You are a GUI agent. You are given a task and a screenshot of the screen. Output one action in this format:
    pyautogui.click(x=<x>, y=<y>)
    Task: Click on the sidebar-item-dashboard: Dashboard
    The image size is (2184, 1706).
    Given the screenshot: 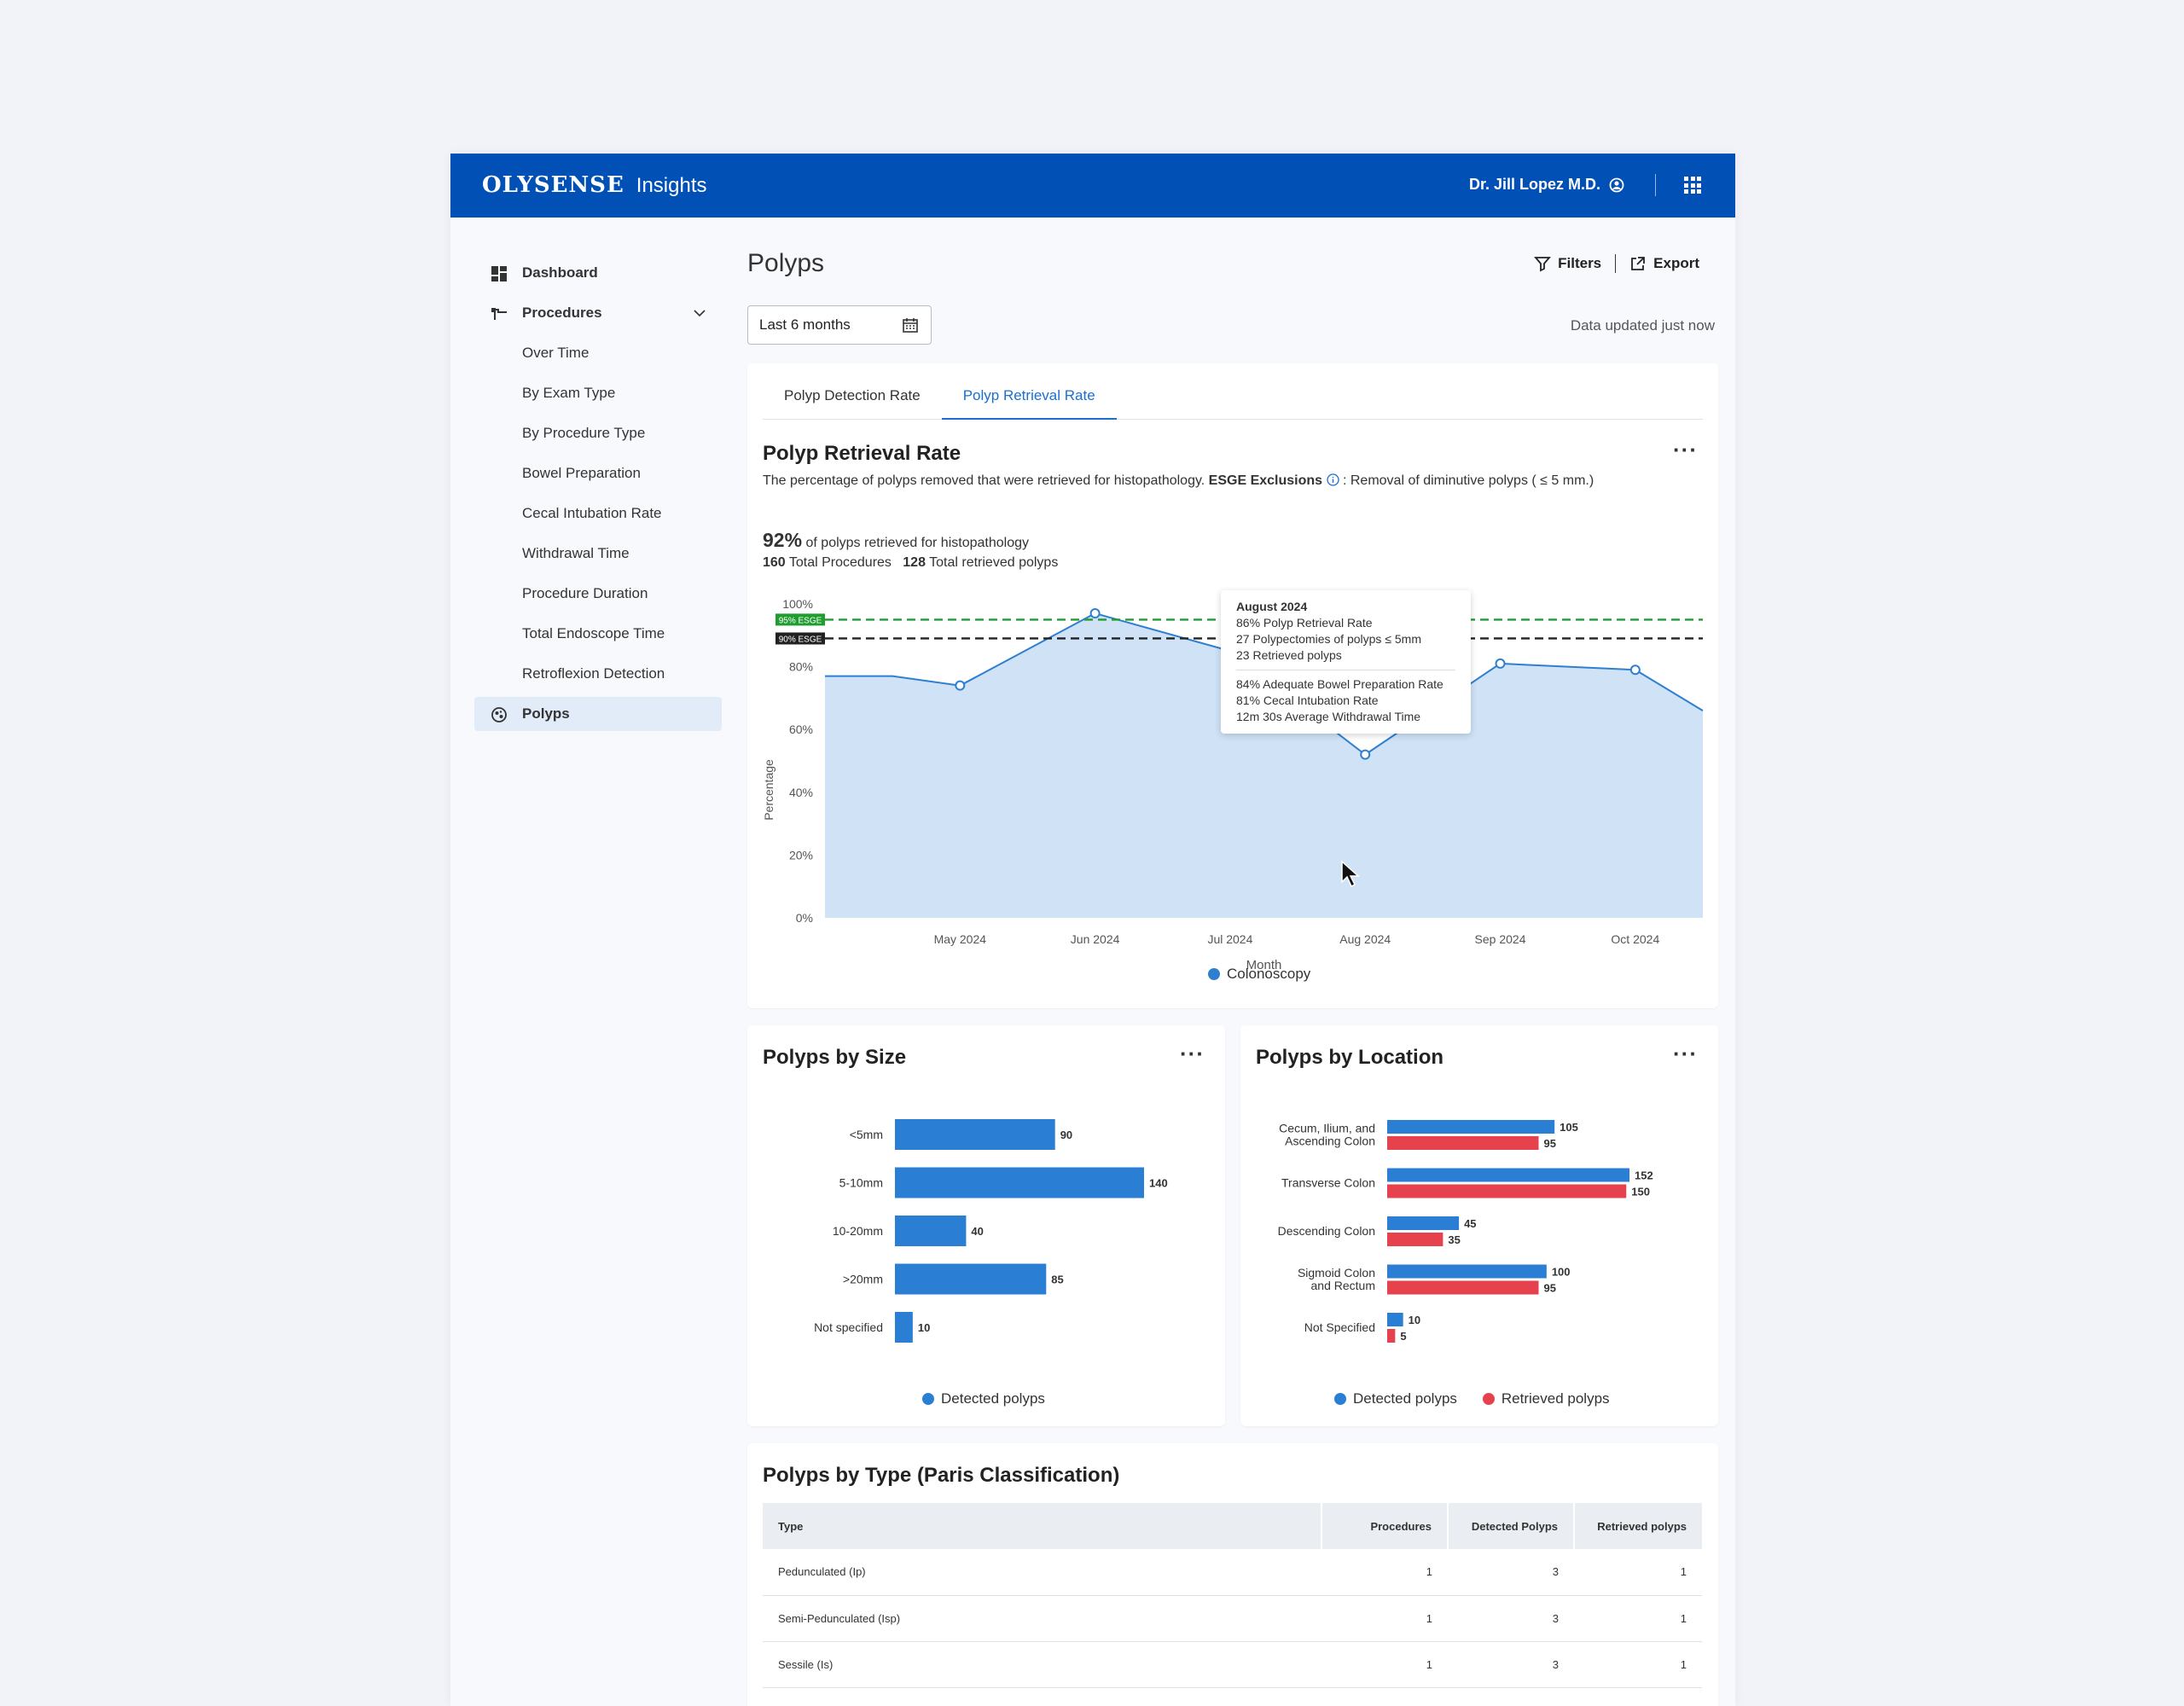 What is the action you would take?
    pyautogui.click(x=598, y=273)
    